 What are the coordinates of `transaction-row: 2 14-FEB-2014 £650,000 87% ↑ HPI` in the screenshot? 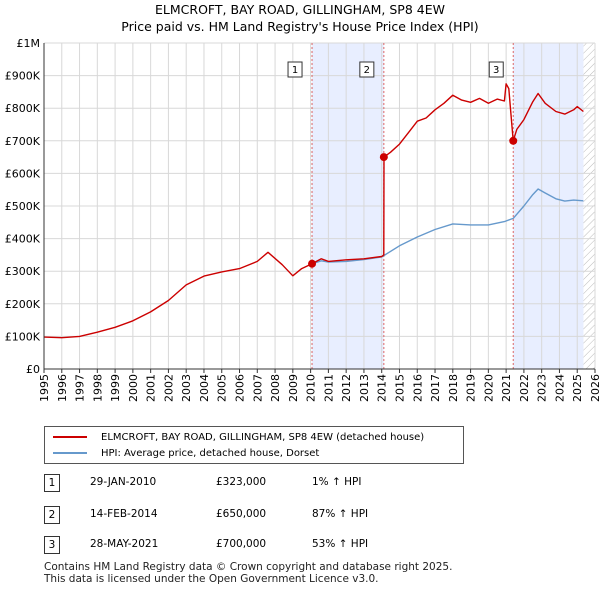 It's located at (314, 515).